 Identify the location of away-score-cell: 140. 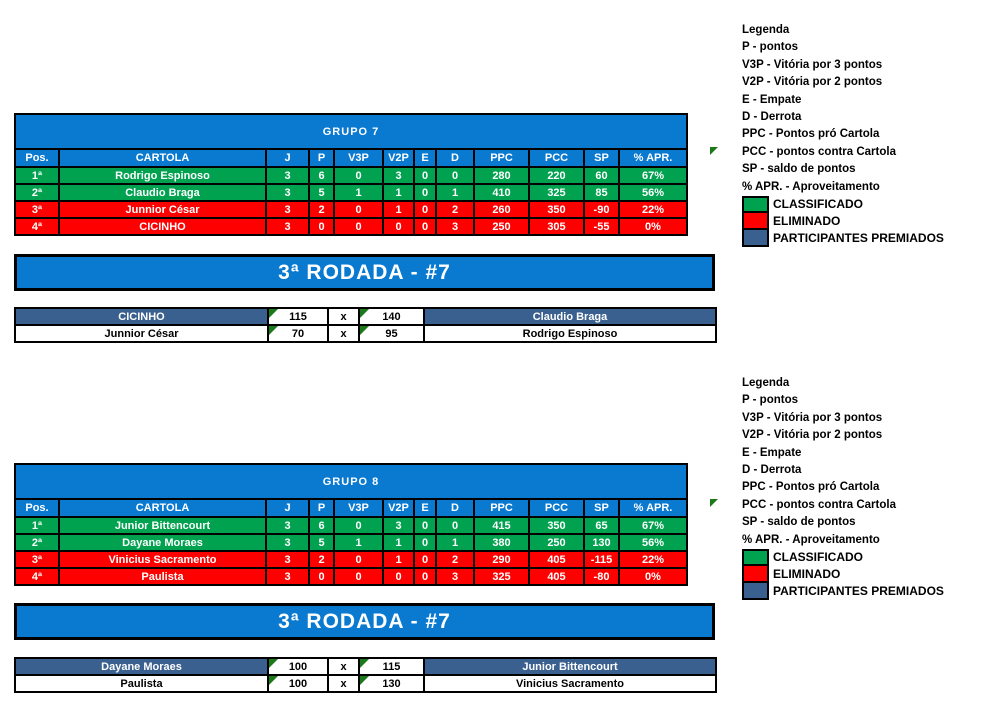
(391, 316).